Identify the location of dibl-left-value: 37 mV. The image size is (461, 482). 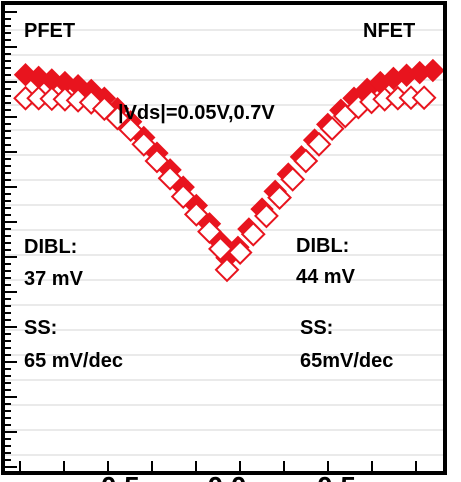
(54, 279).